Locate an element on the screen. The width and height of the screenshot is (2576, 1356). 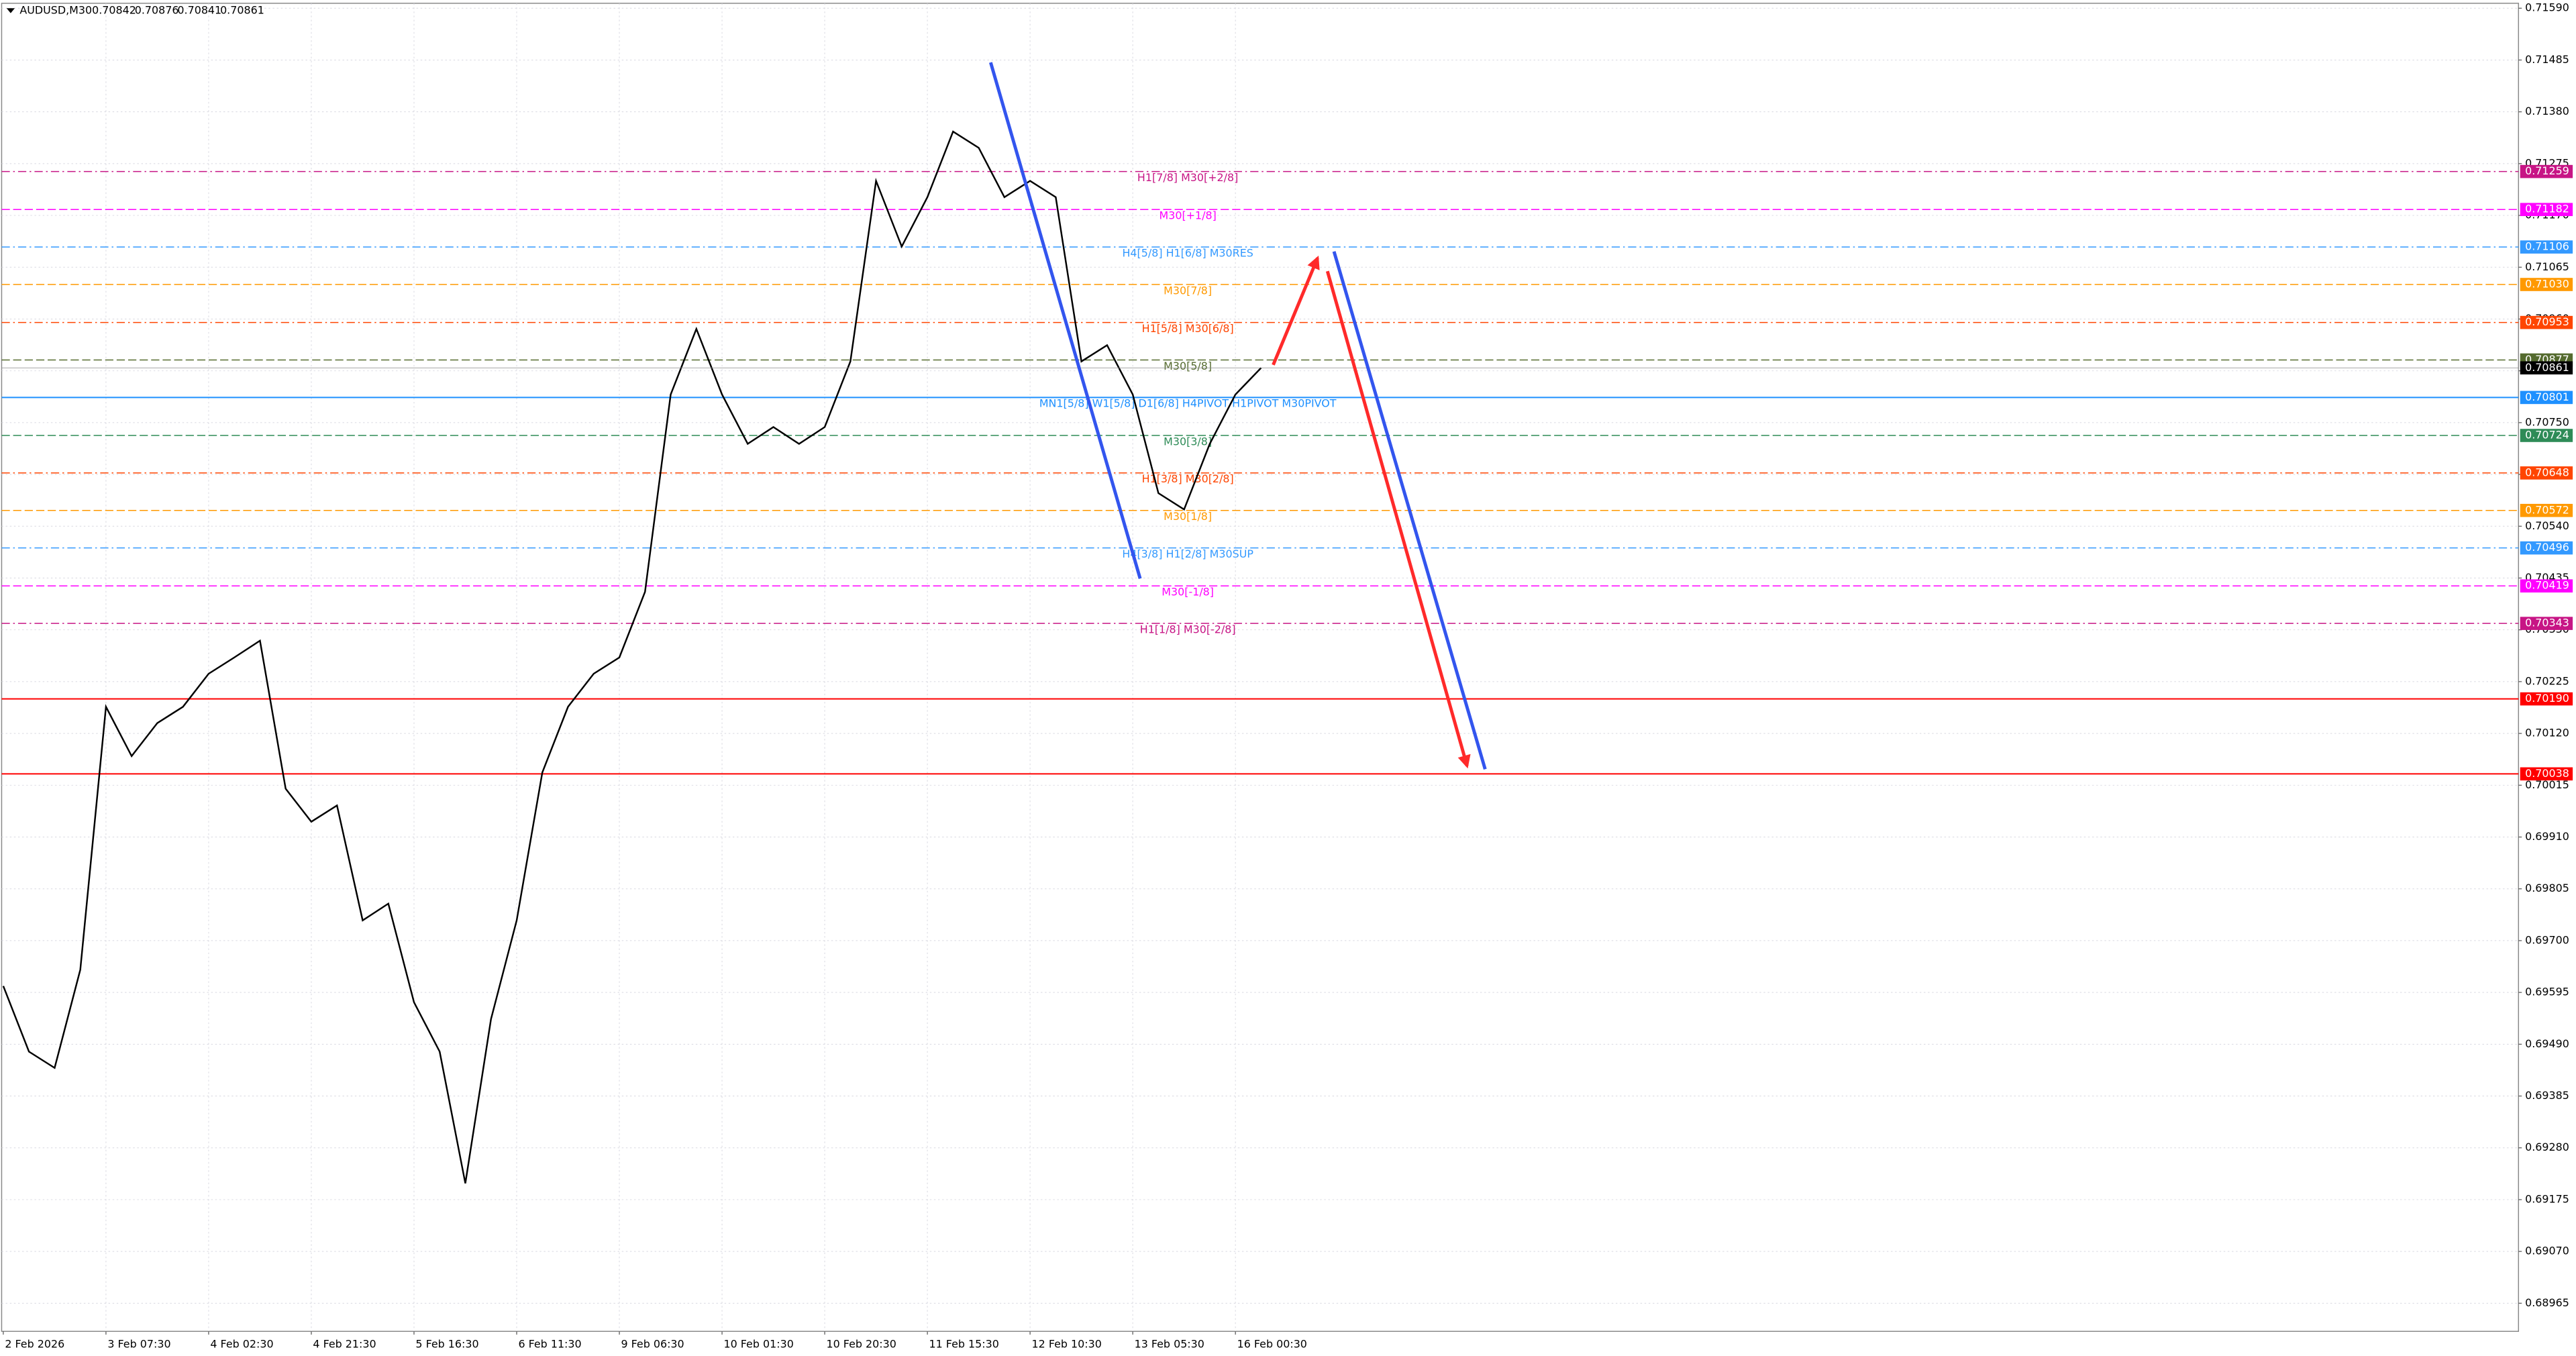
ohlc-close: 0.70861 is located at coordinates (242, 9).